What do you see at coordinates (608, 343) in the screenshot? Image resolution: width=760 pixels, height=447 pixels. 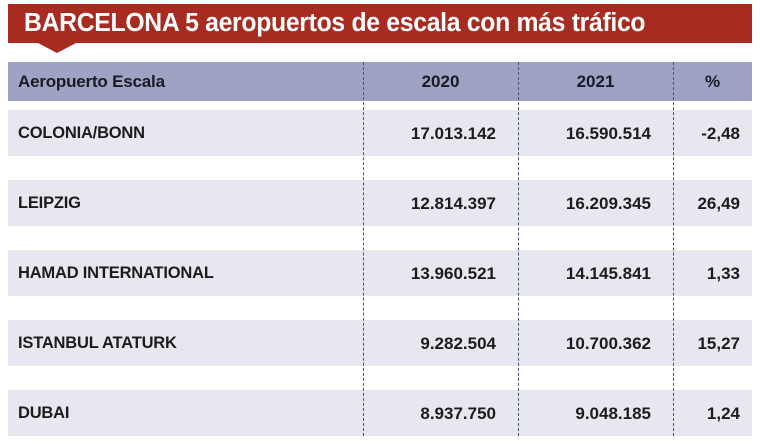 I see `cell-2021: 10.700.362` at bounding box center [608, 343].